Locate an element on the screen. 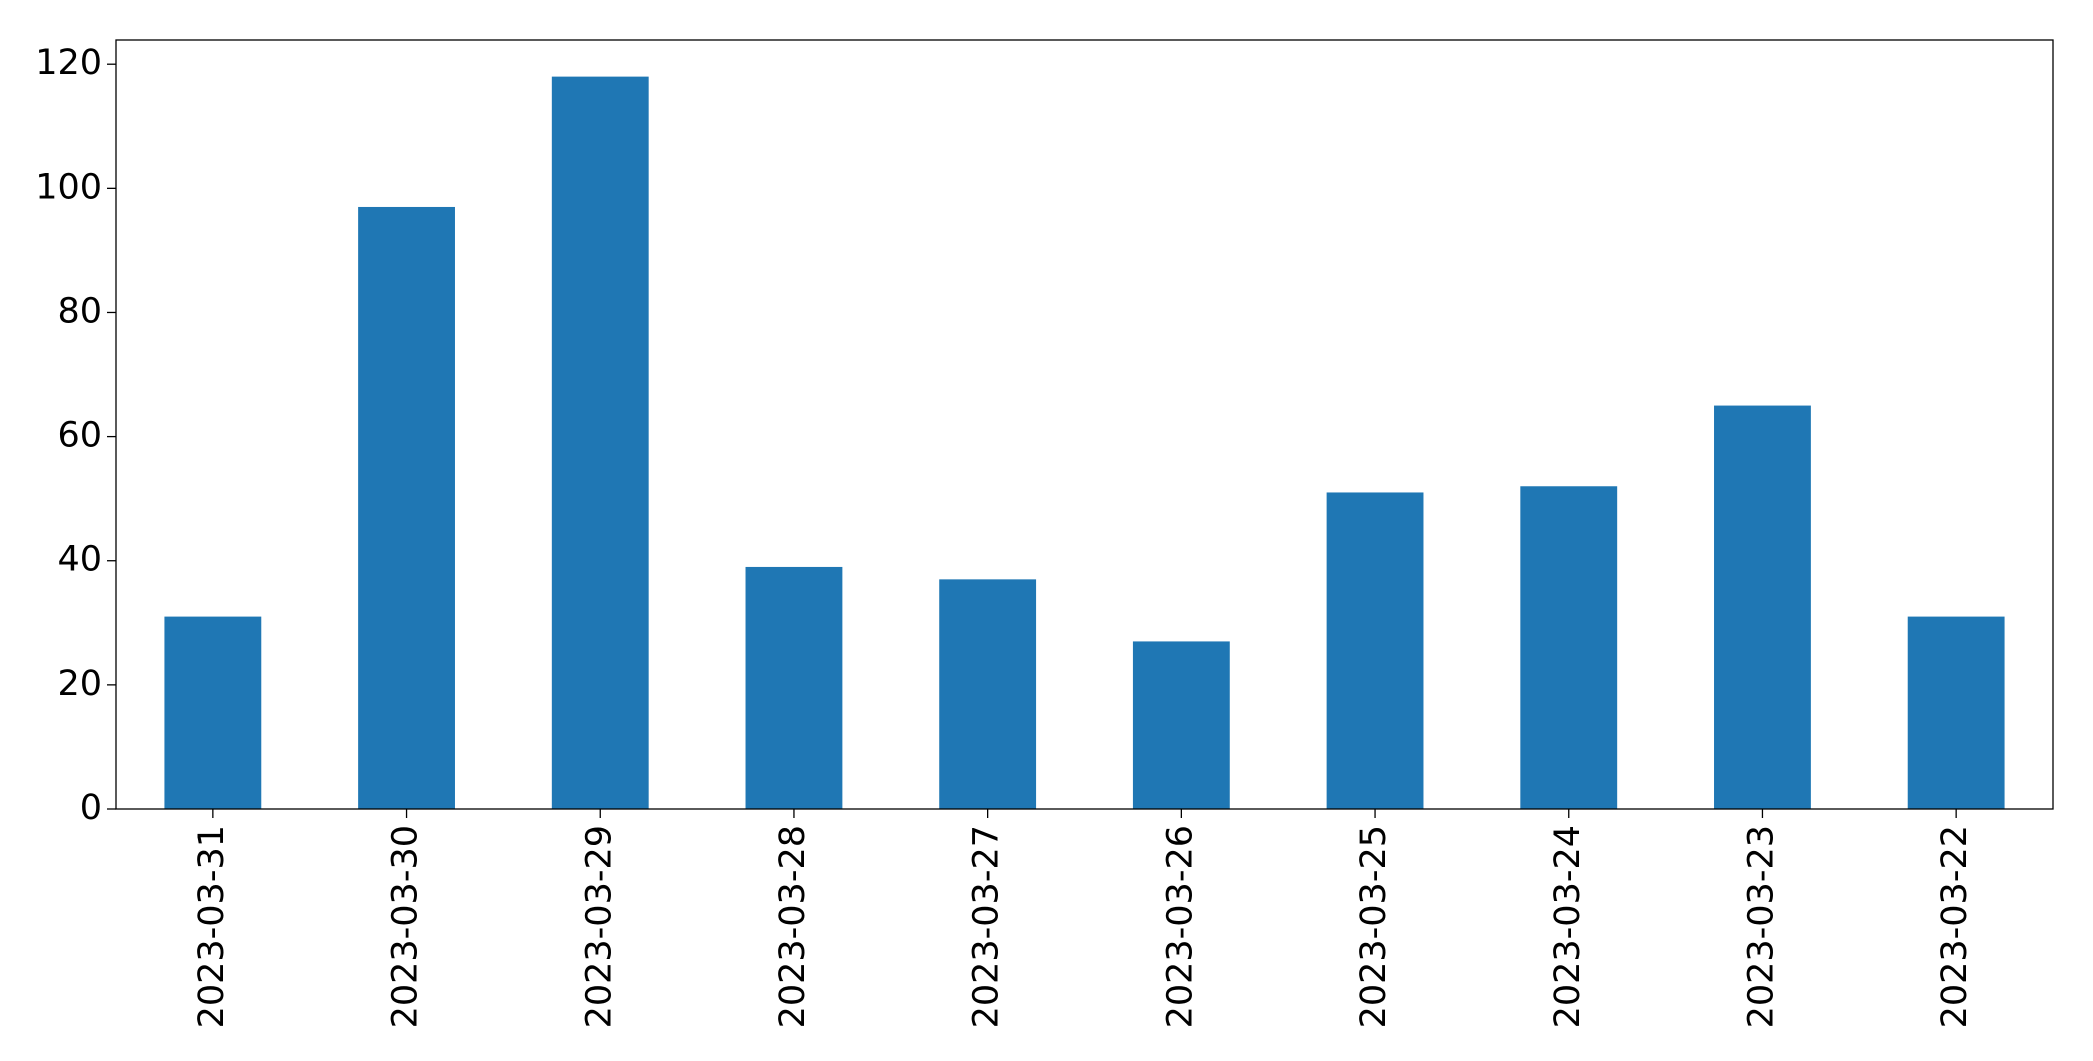 The width and height of the screenshot is (2093, 1061). x-tick-label: 2023-03-25 is located at coordinates (1374, 926).